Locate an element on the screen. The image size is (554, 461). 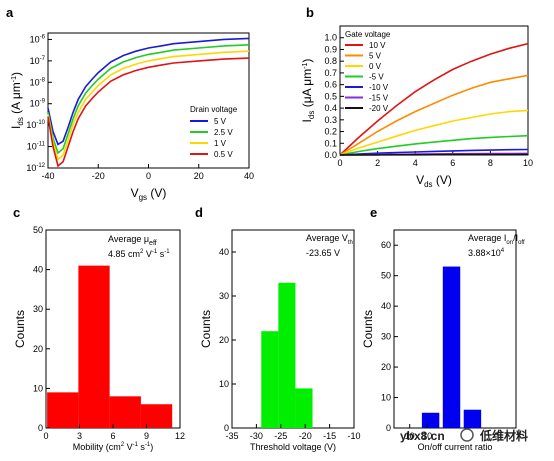
x-tick-label: -35 is located at coordinates (231, 436).